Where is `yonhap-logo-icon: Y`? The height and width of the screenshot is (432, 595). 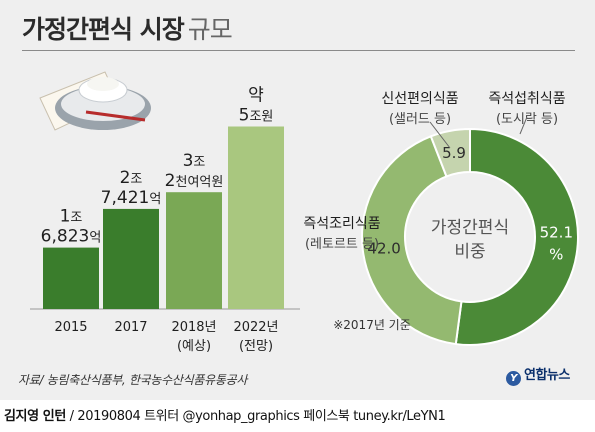 yonhap-logo-icon: Y is located at coordinates (513, 378).